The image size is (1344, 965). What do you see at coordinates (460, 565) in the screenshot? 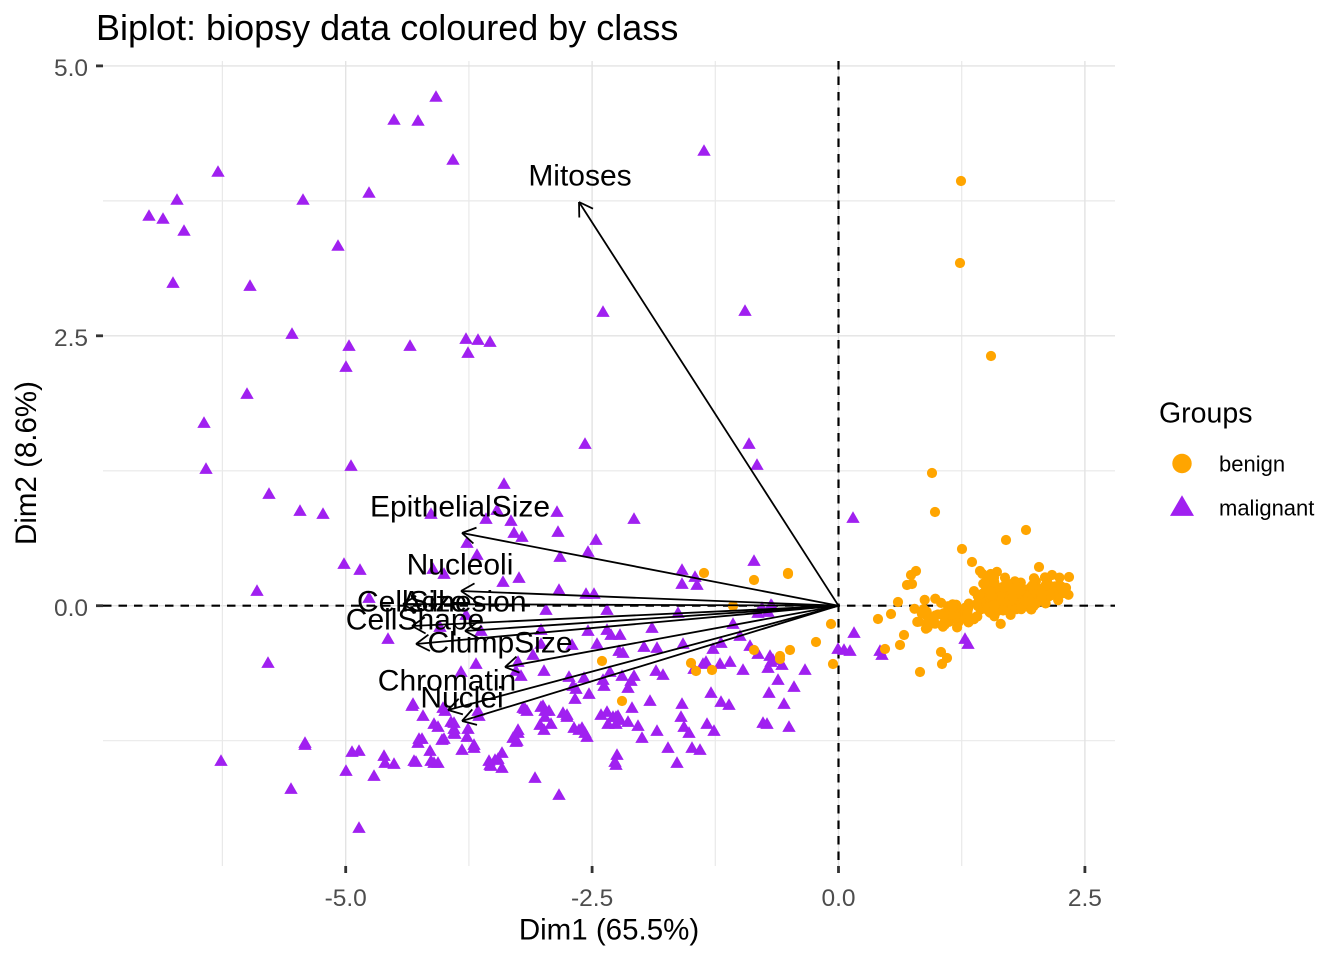
I see `svg-text: Nucleoli` at bounding box center [460, 565].